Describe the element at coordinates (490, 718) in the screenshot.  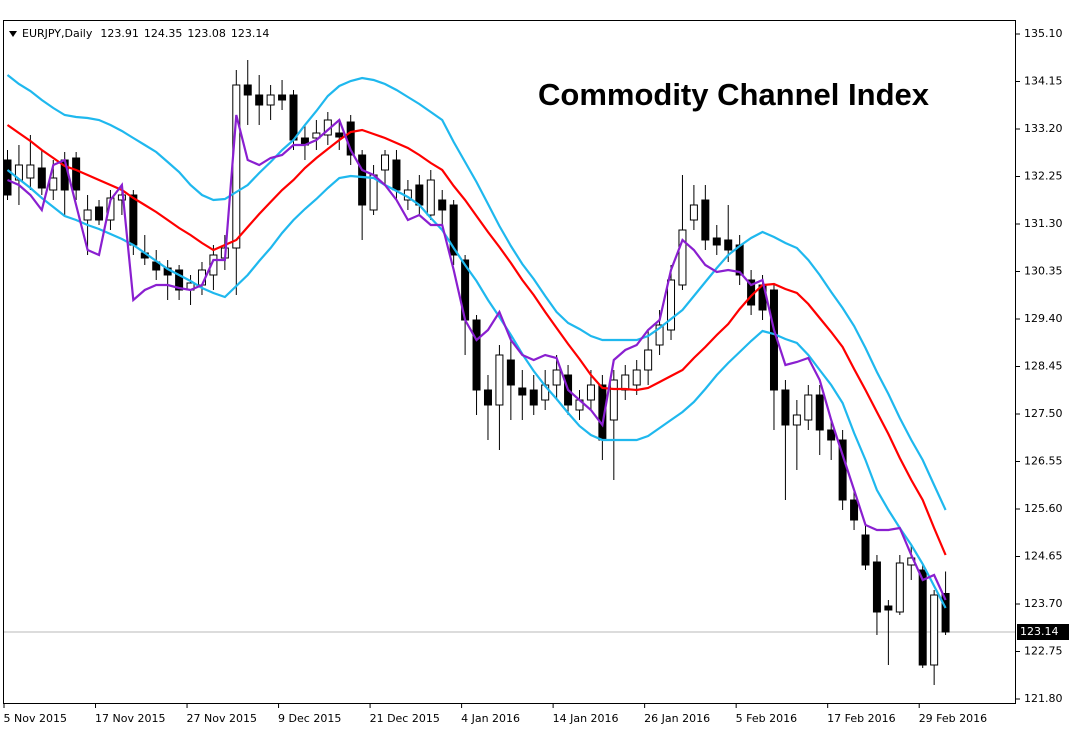
I see `x-tick-label: 4 Jan 2016` at that location.